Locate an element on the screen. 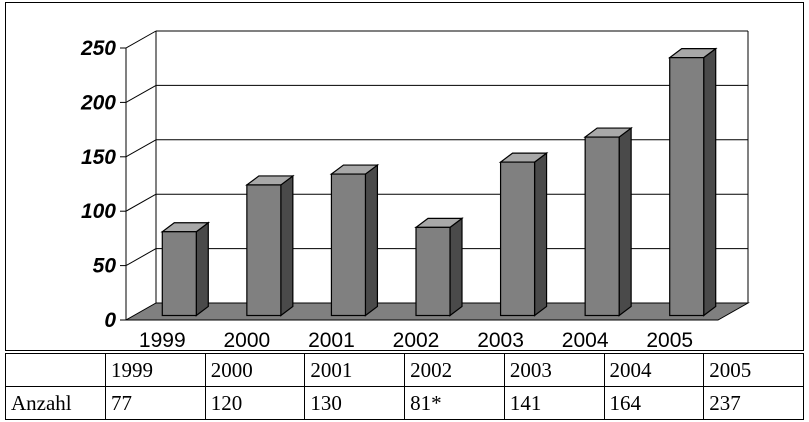 The height and width of the screenshot is (422, 809). table-header-cell: 2000 is located at coordinates (255, 370).